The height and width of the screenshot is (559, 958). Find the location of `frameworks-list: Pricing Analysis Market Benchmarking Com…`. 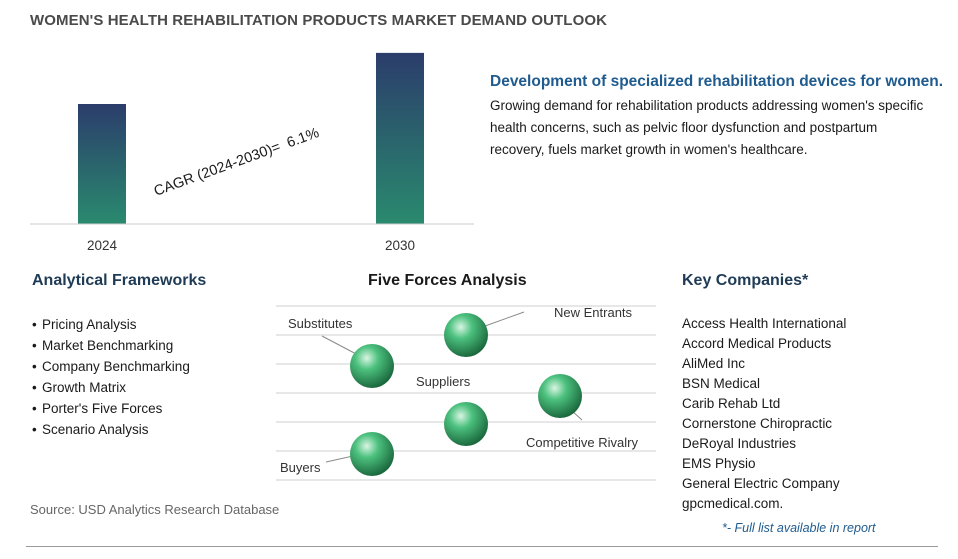

frameworks-list: Pricing Analysis Market Benchmarking Com… is located at coordinates (111, 377).